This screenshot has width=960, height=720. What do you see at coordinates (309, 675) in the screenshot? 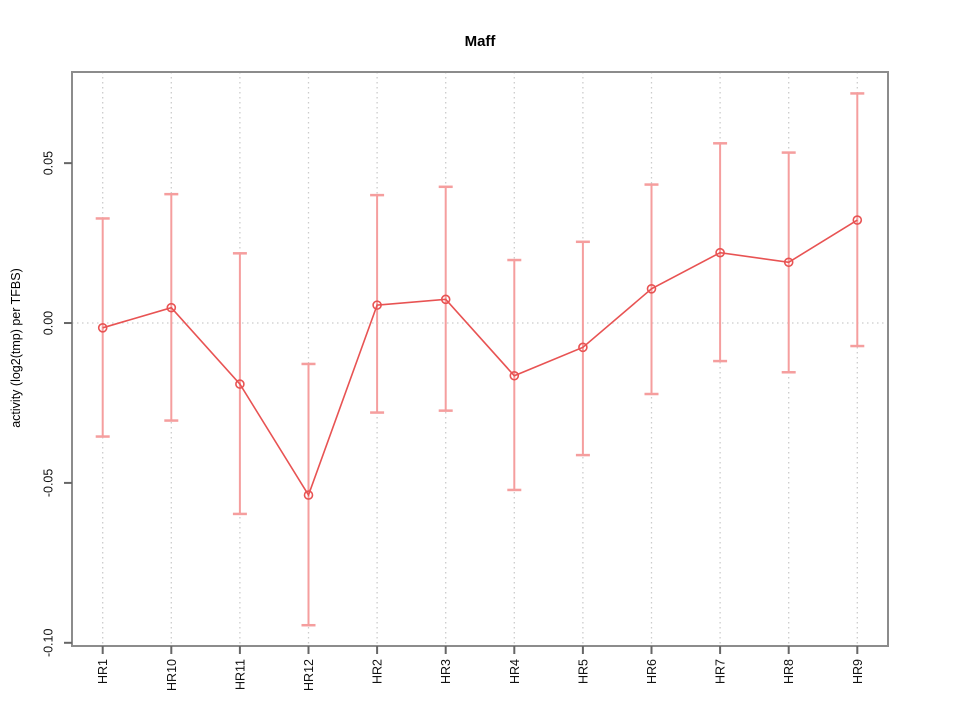
I see `x-tick-label-HR12: HR12` at bounding box center [309, 675].